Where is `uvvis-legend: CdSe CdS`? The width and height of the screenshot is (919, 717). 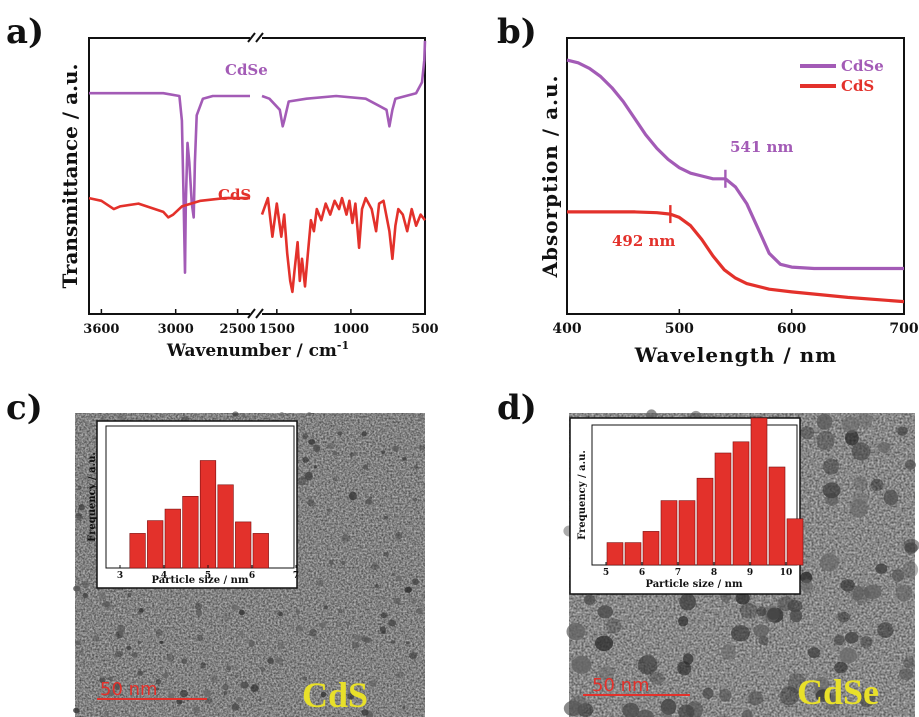 uvvis-legend: CdSe CdS is located at coordinates (842, 76).